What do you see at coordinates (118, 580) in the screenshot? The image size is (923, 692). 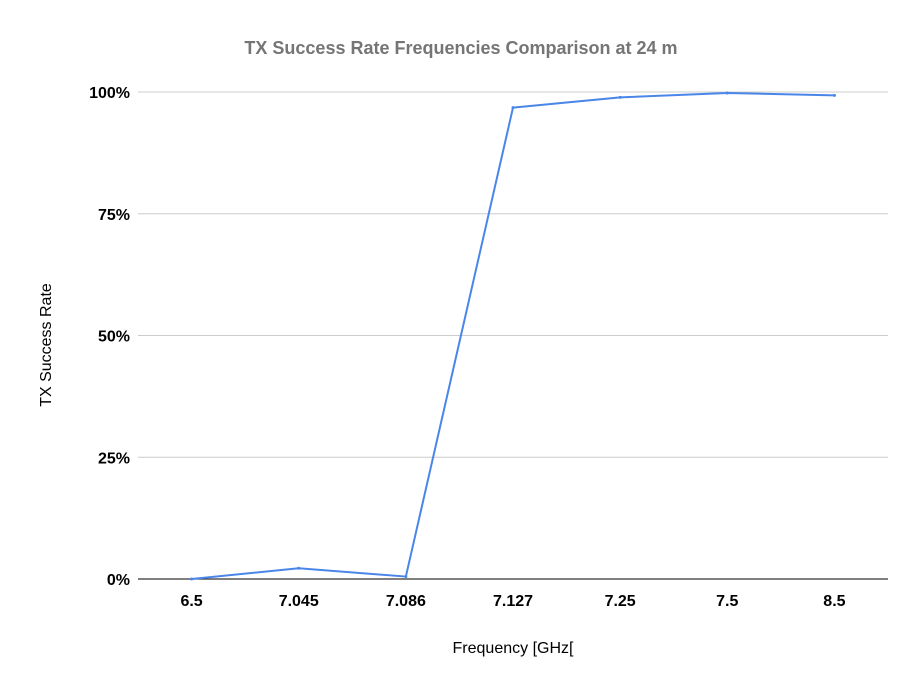 I see `y-tick-label: 0%` at bounding box center [118, 580].